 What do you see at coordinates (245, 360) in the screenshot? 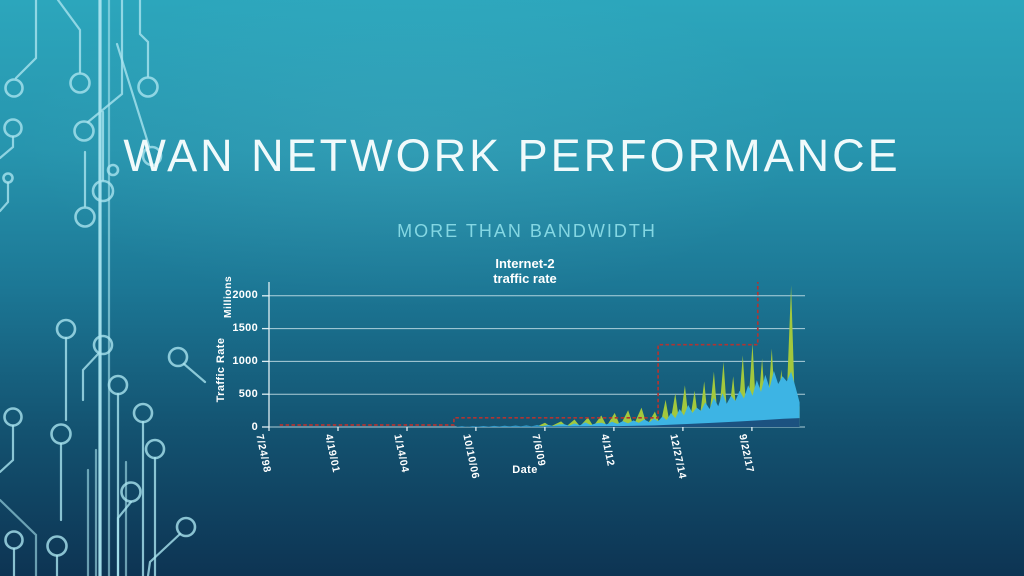
I see `y-tick-label: 1000` at bounding box center [245, 360].